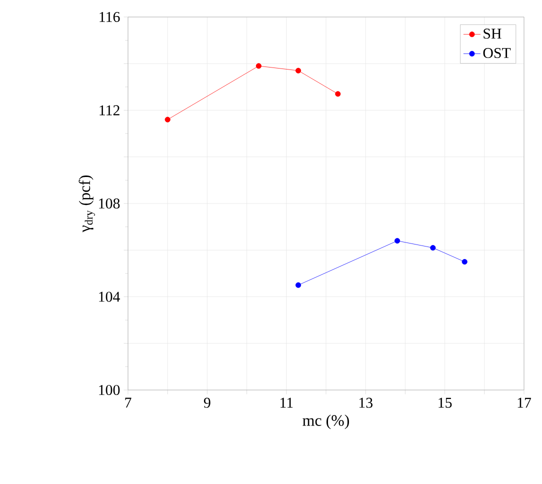  I want to click on x-axis-title: mc (%), so click(325, 422).